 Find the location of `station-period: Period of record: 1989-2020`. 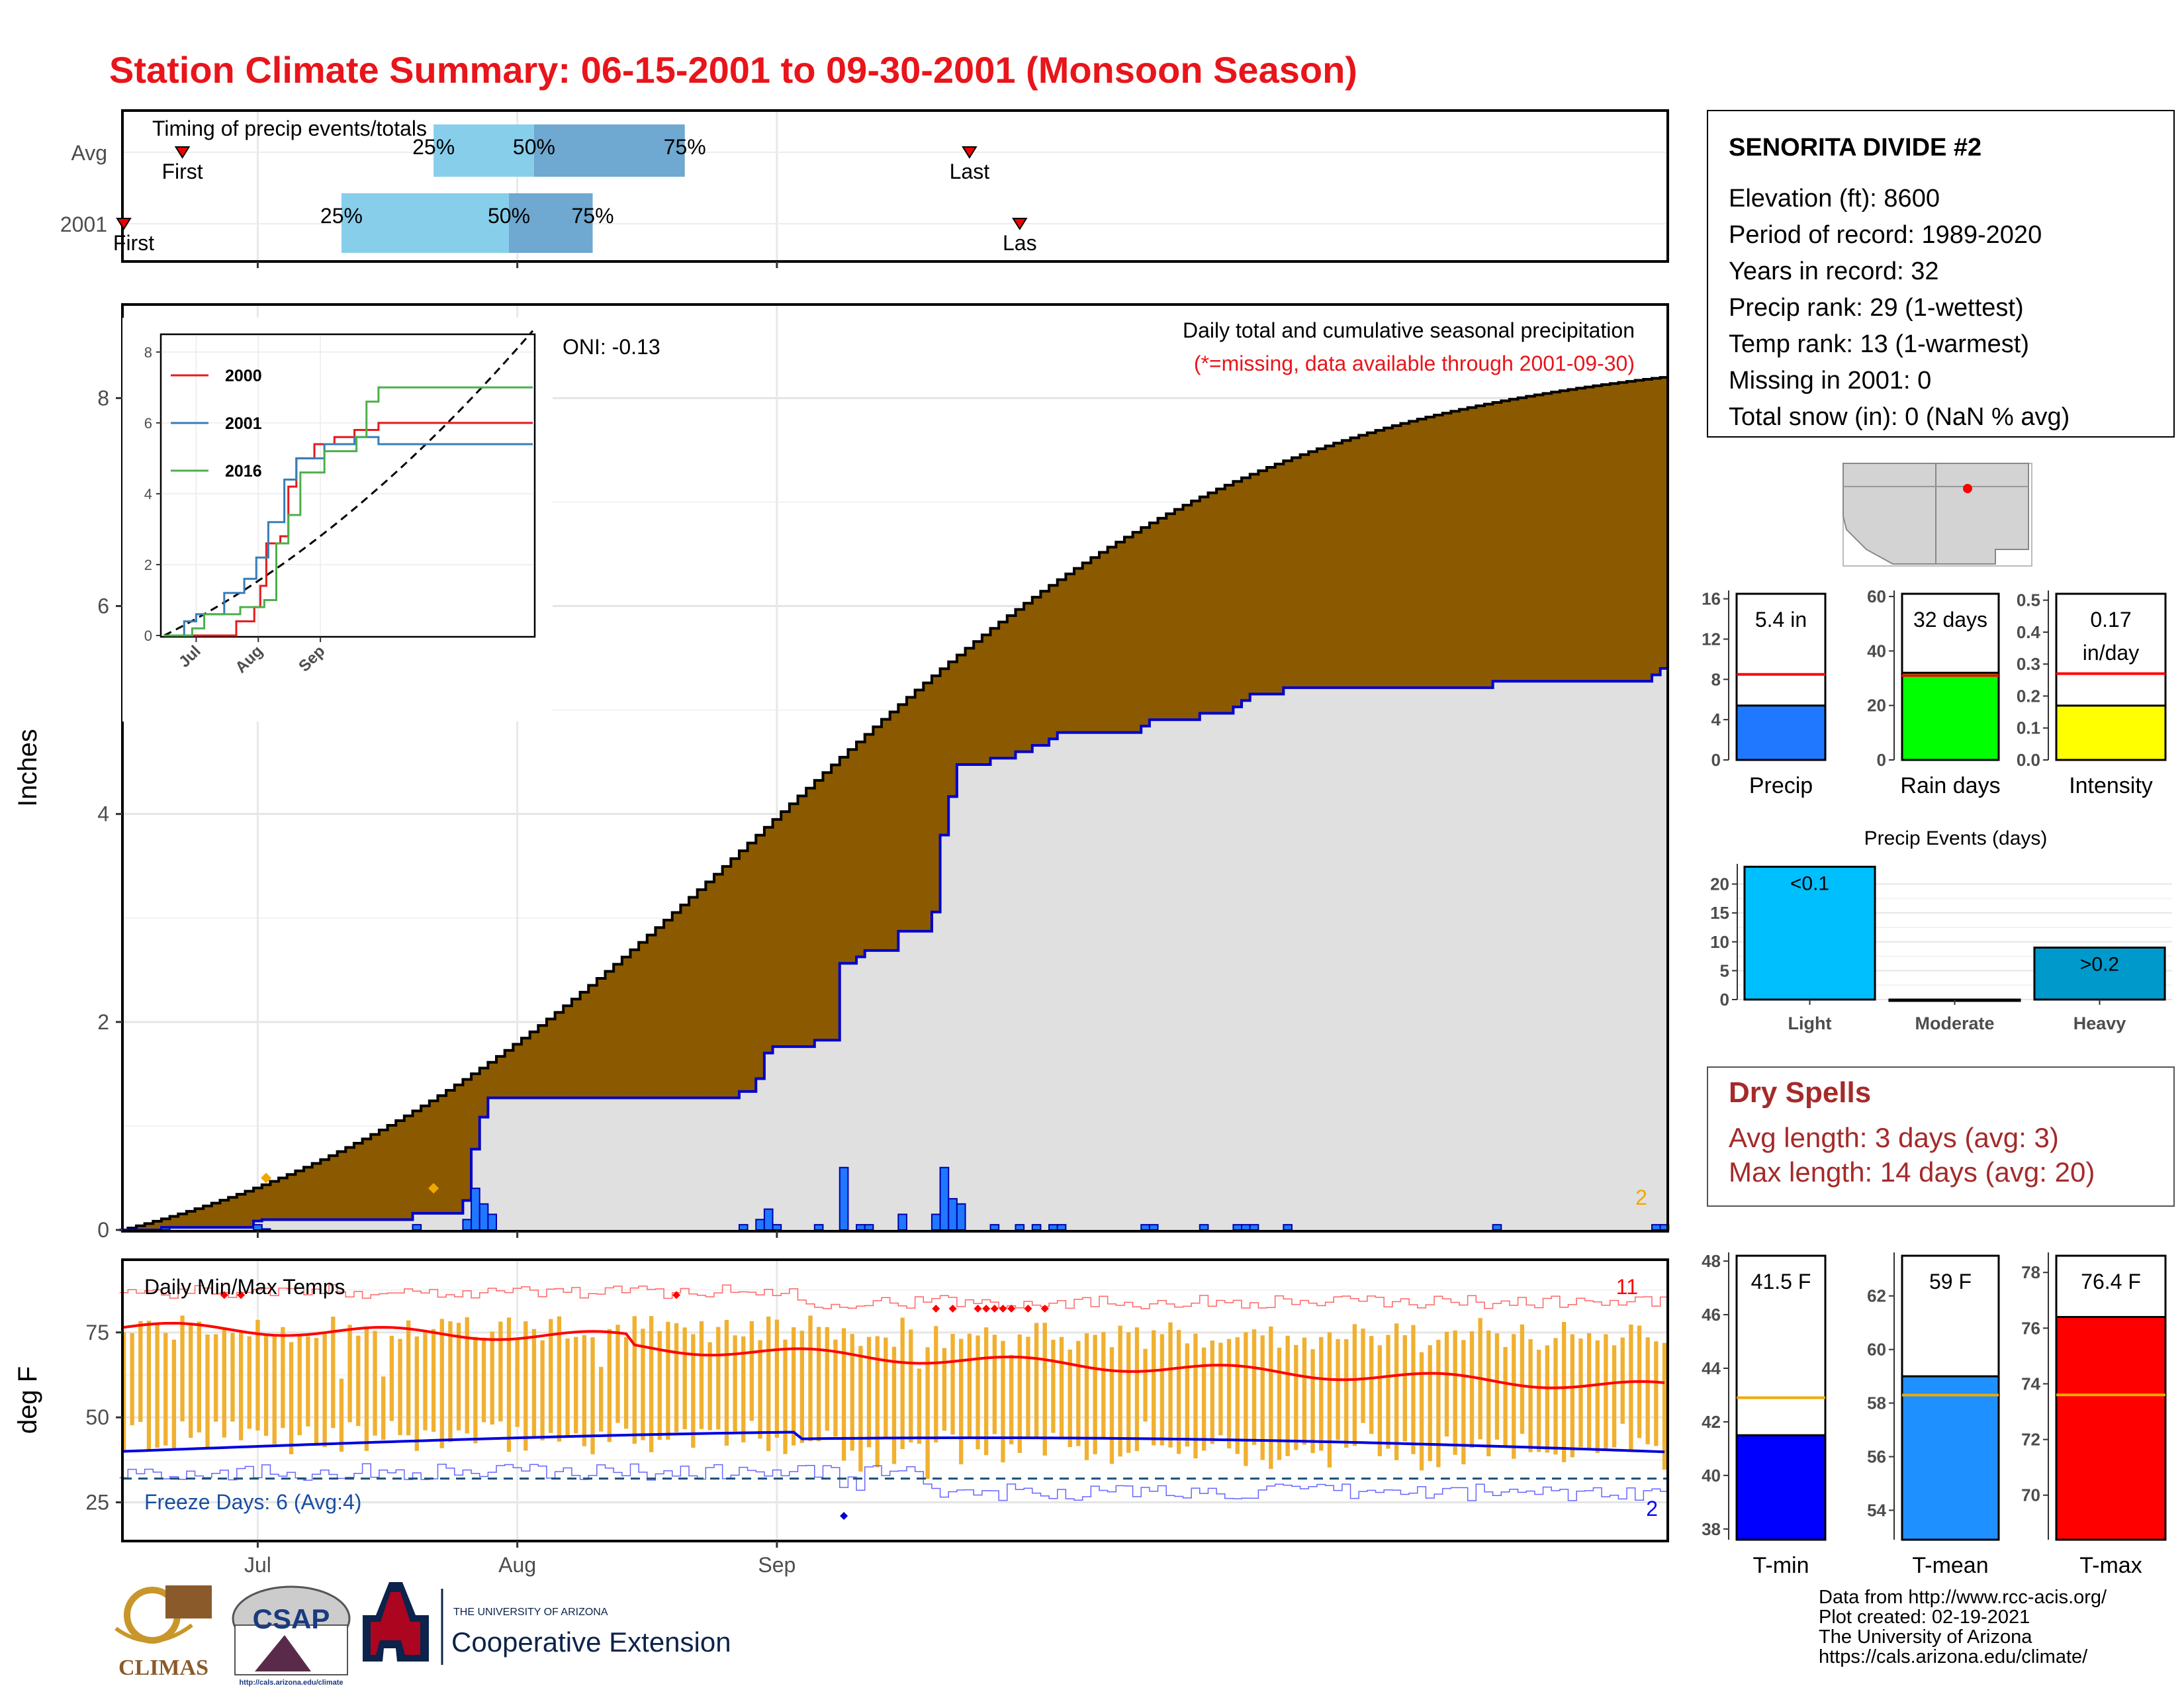

station-period: Period of record: 1989-2020 is located at coordinates (1885, 235).